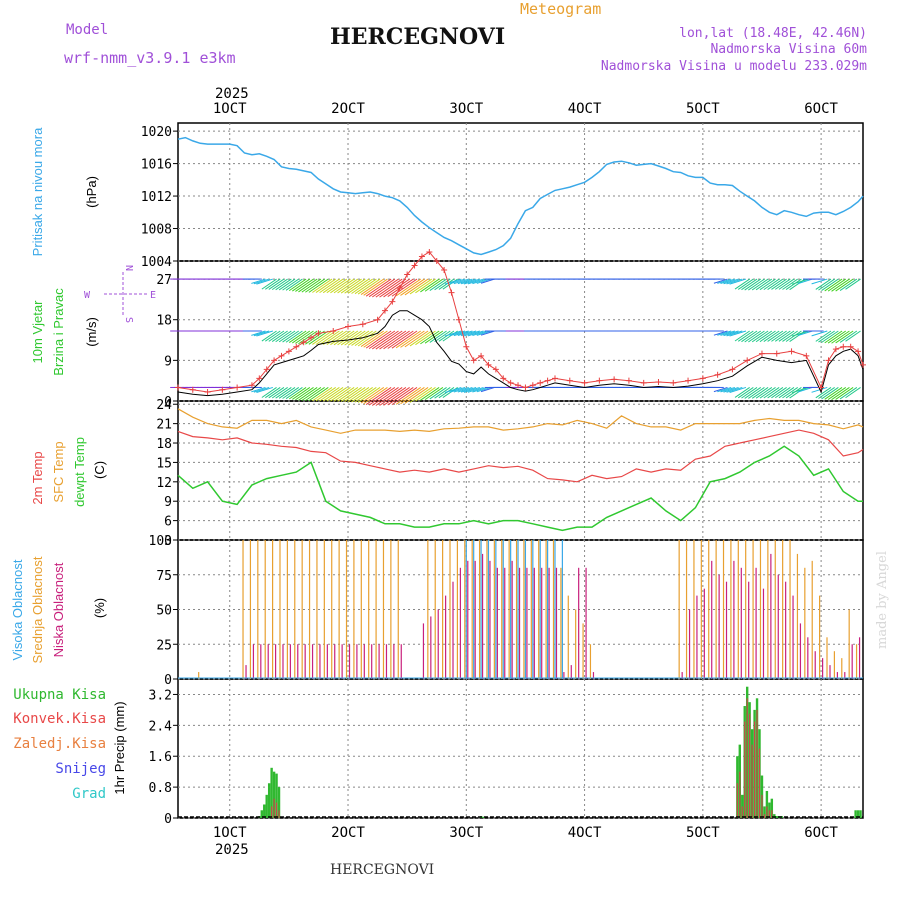 The image size is (900, 900). Describe the element at coordinates (164, 483) in the screenshot. I see `y-tick-label: 12` at that location.